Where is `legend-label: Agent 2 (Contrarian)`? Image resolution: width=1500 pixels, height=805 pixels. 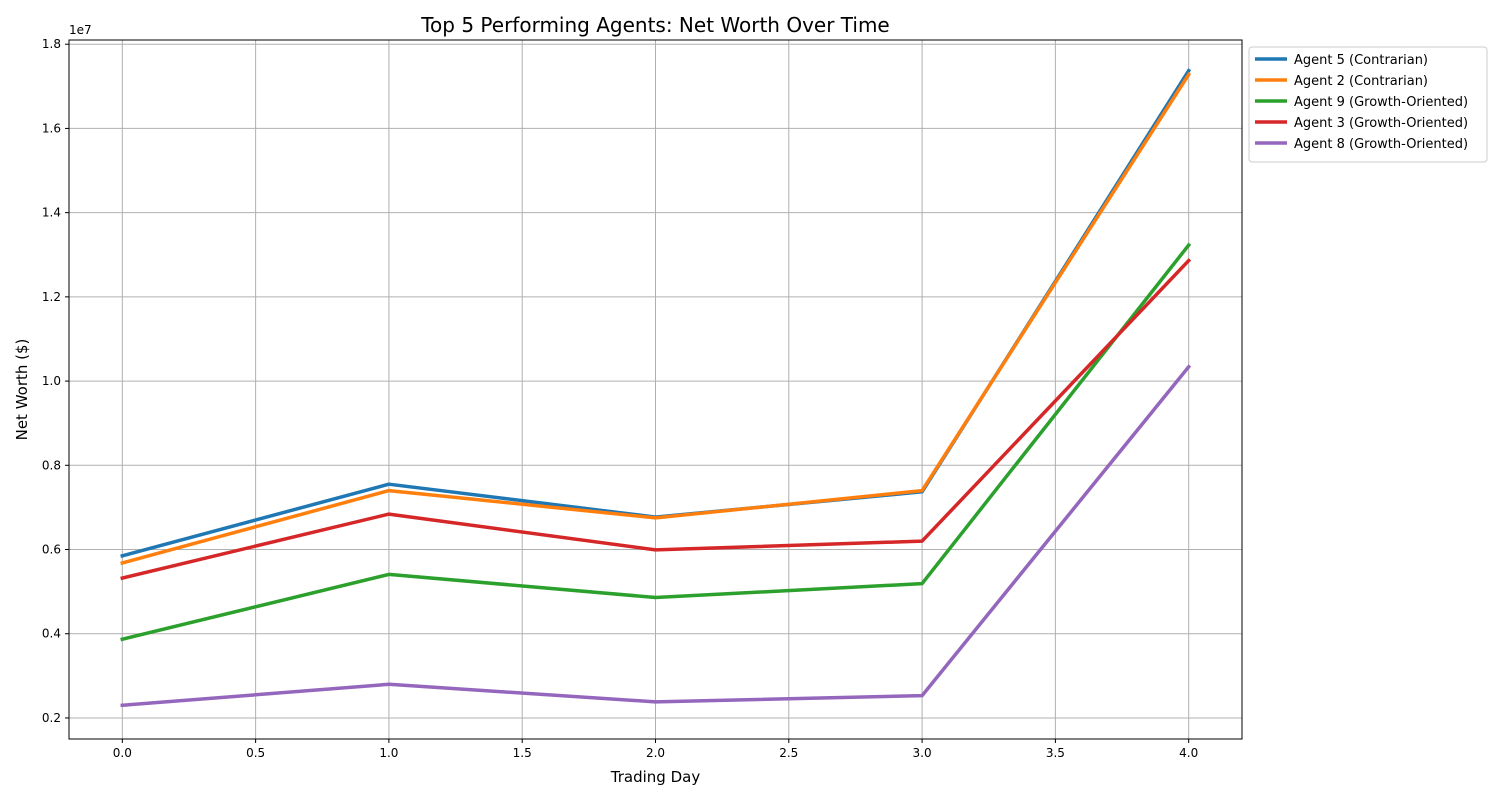 legend-label: Agent 2 (Contrarian) is located at coordinates (1361, 81).